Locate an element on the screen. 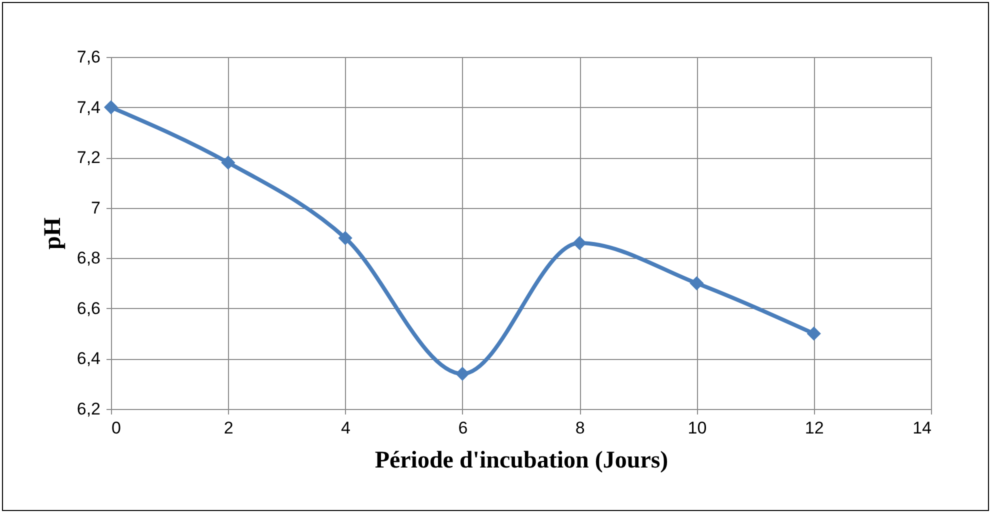 The height and width of the screenshot is (515, 993). y-tick-label: 7,2 is located at coordinates (88, 158).